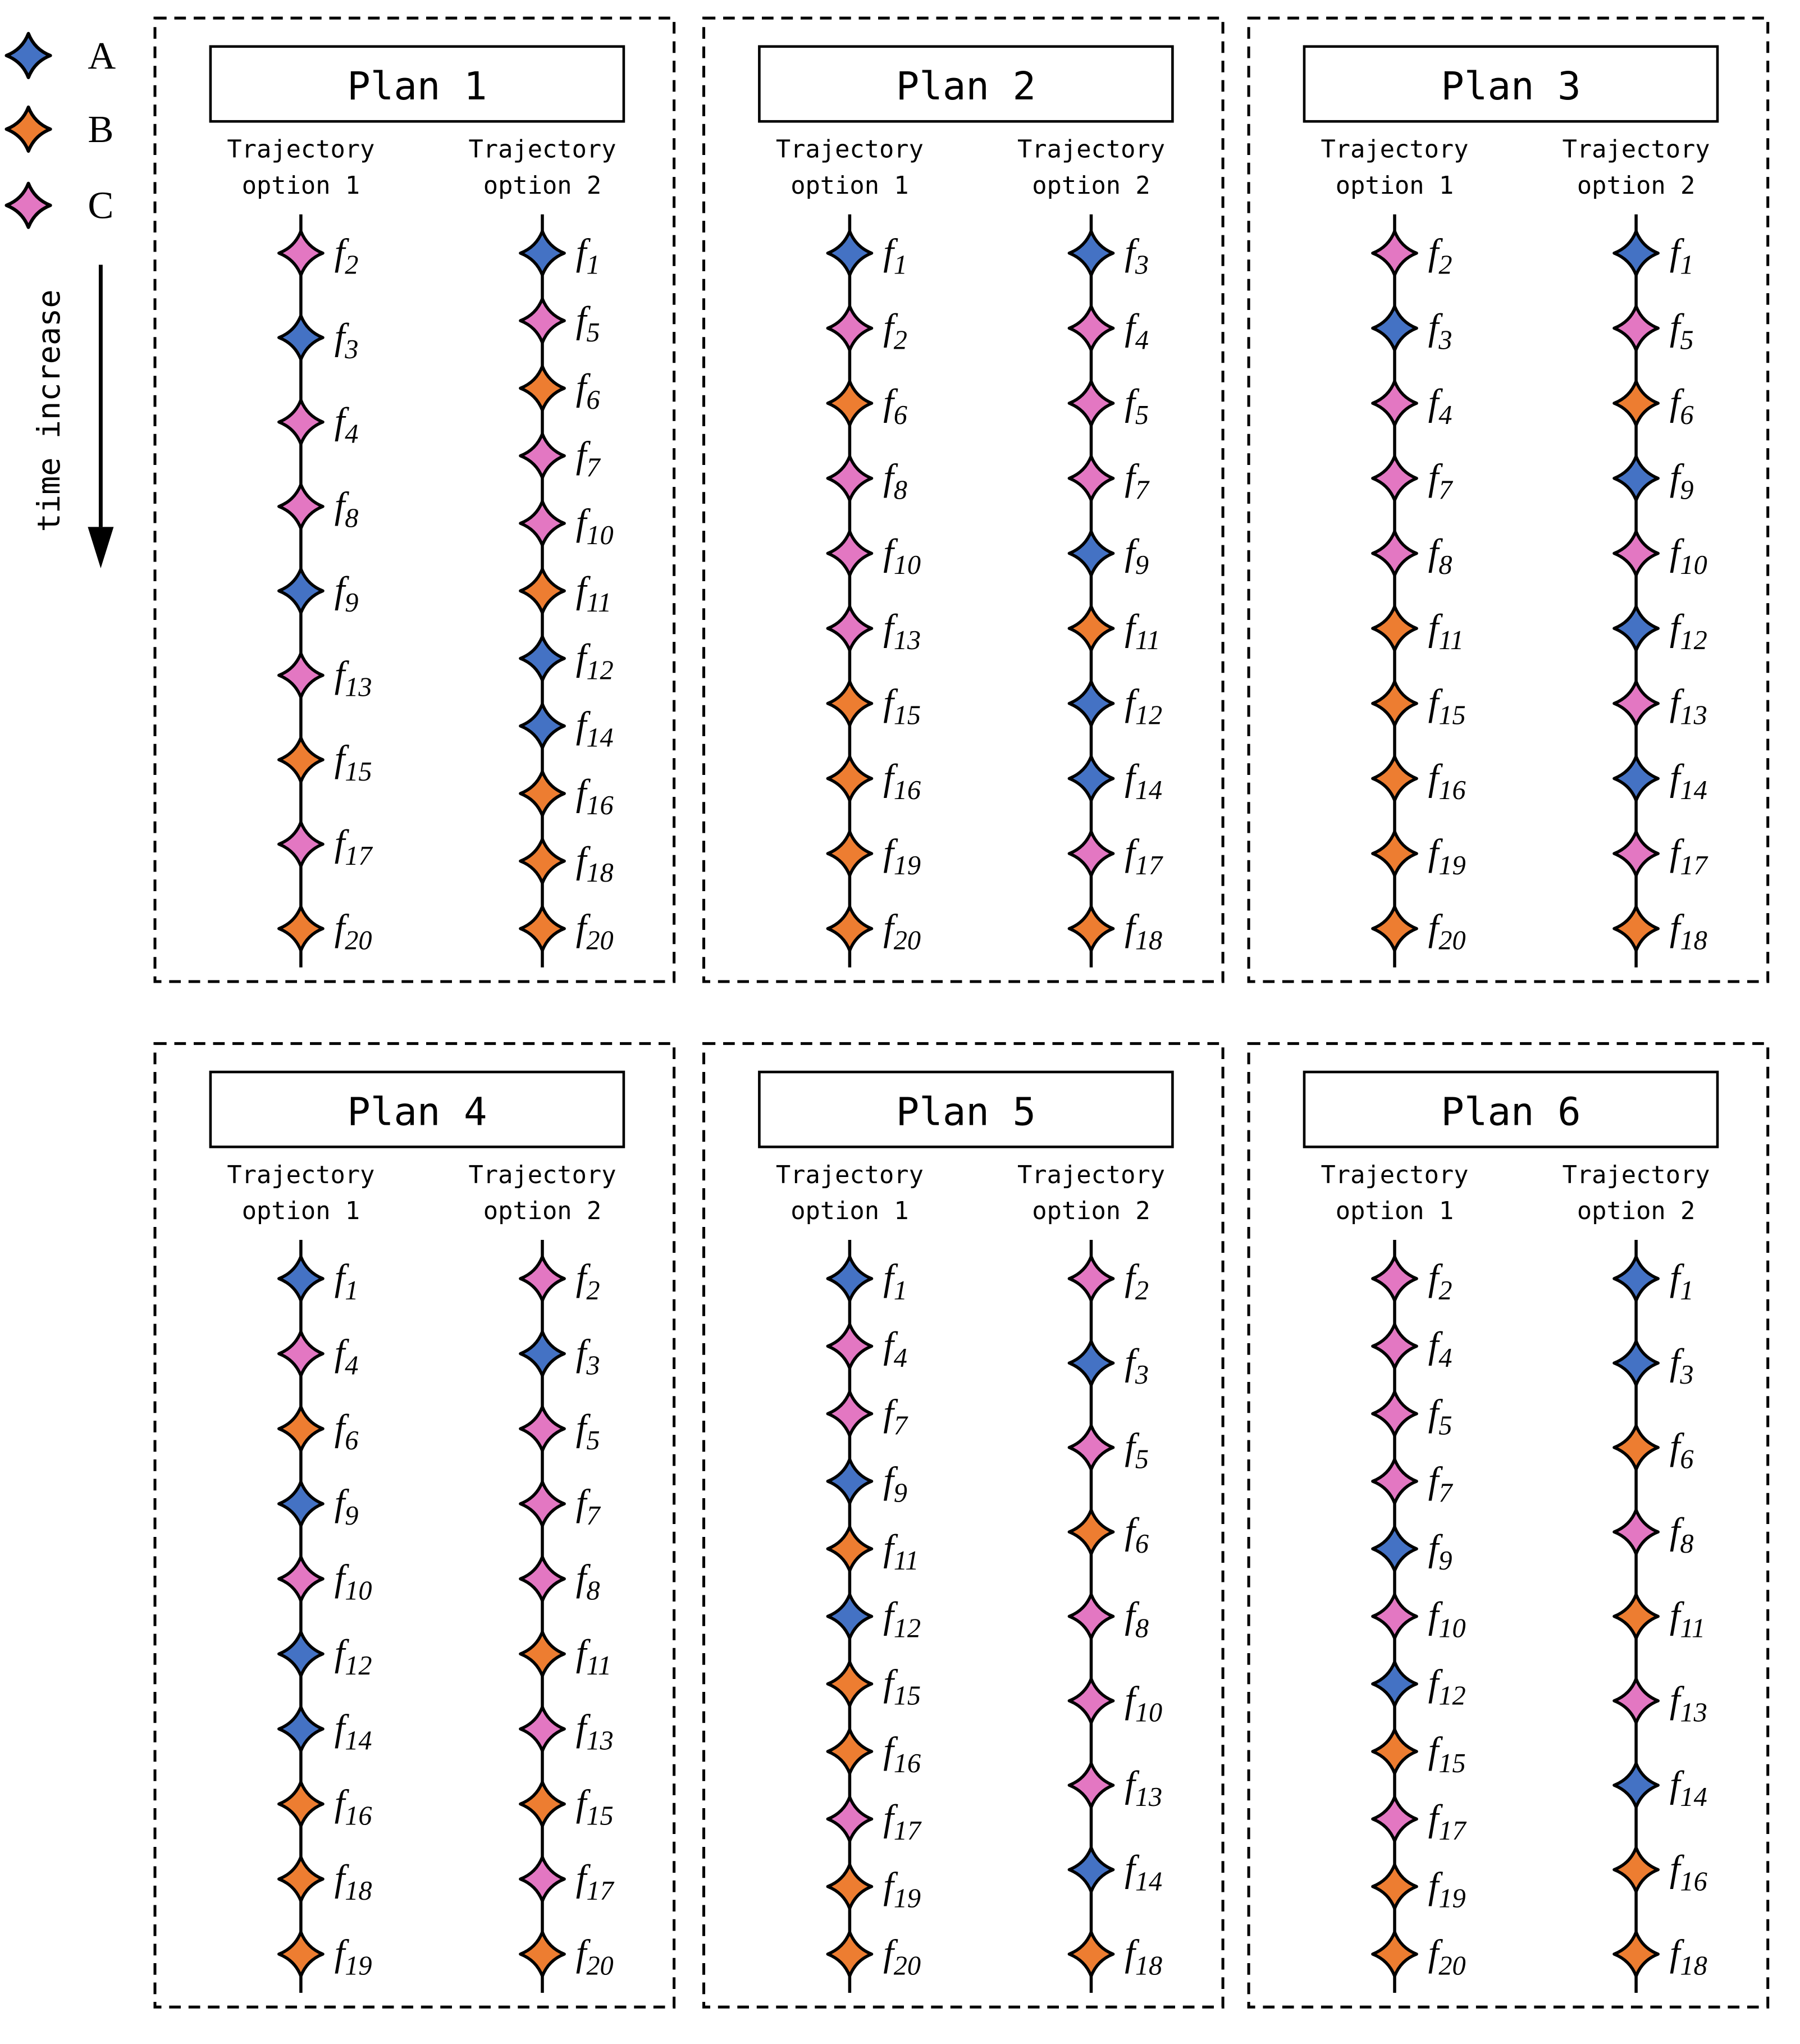 The width and height of the screenshot is (1800, 2044). Describe the element at coordinates (559, 1430) in the screenshot. I see `trajectory-mark: f5` at that location.